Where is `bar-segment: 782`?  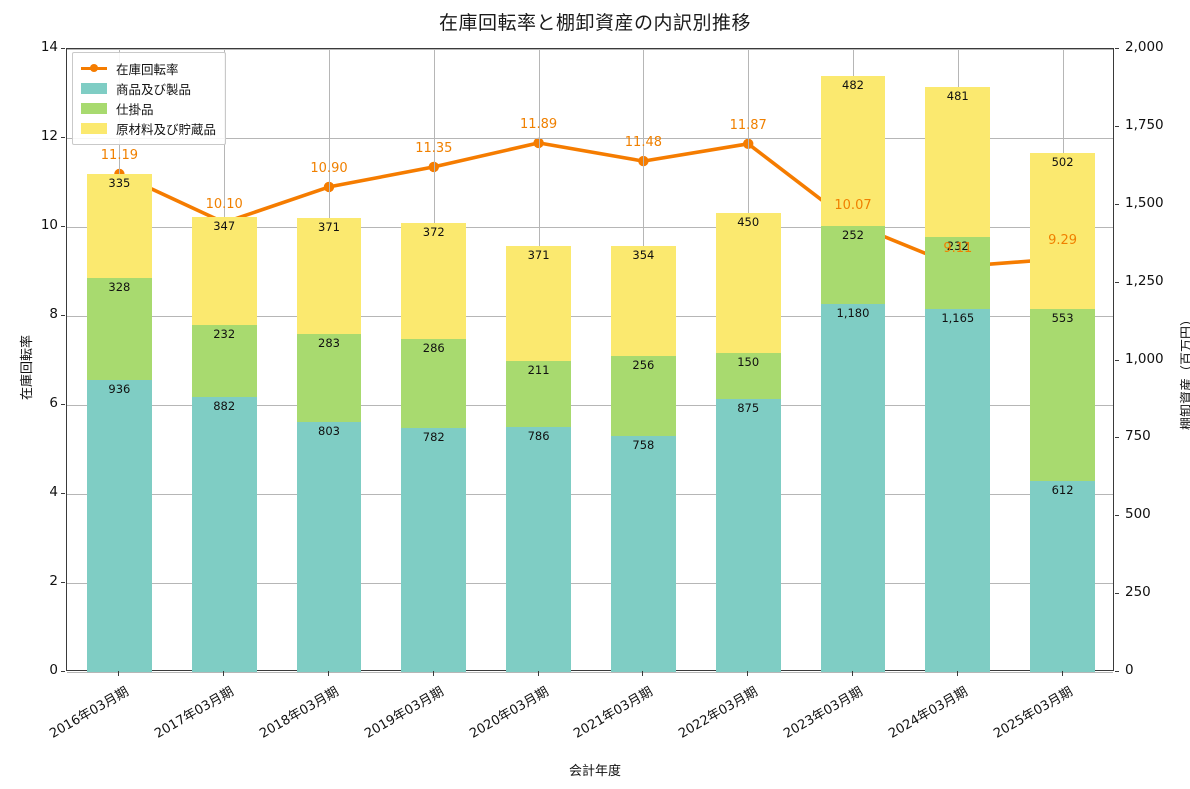
bar-segment: 782 is located at coordinates (434, 550).